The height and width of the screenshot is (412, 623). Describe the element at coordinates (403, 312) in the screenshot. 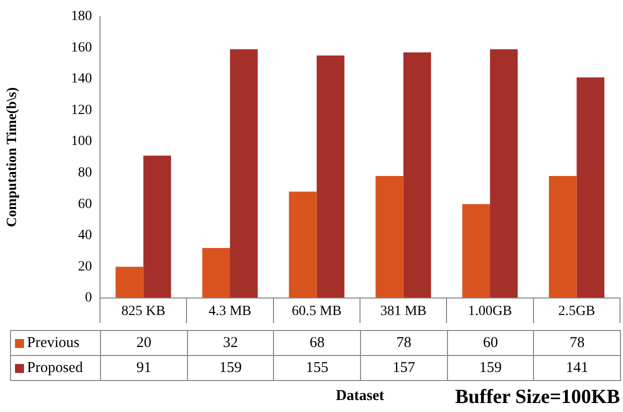

I see `x-tick-label: 381 MB` at that location.